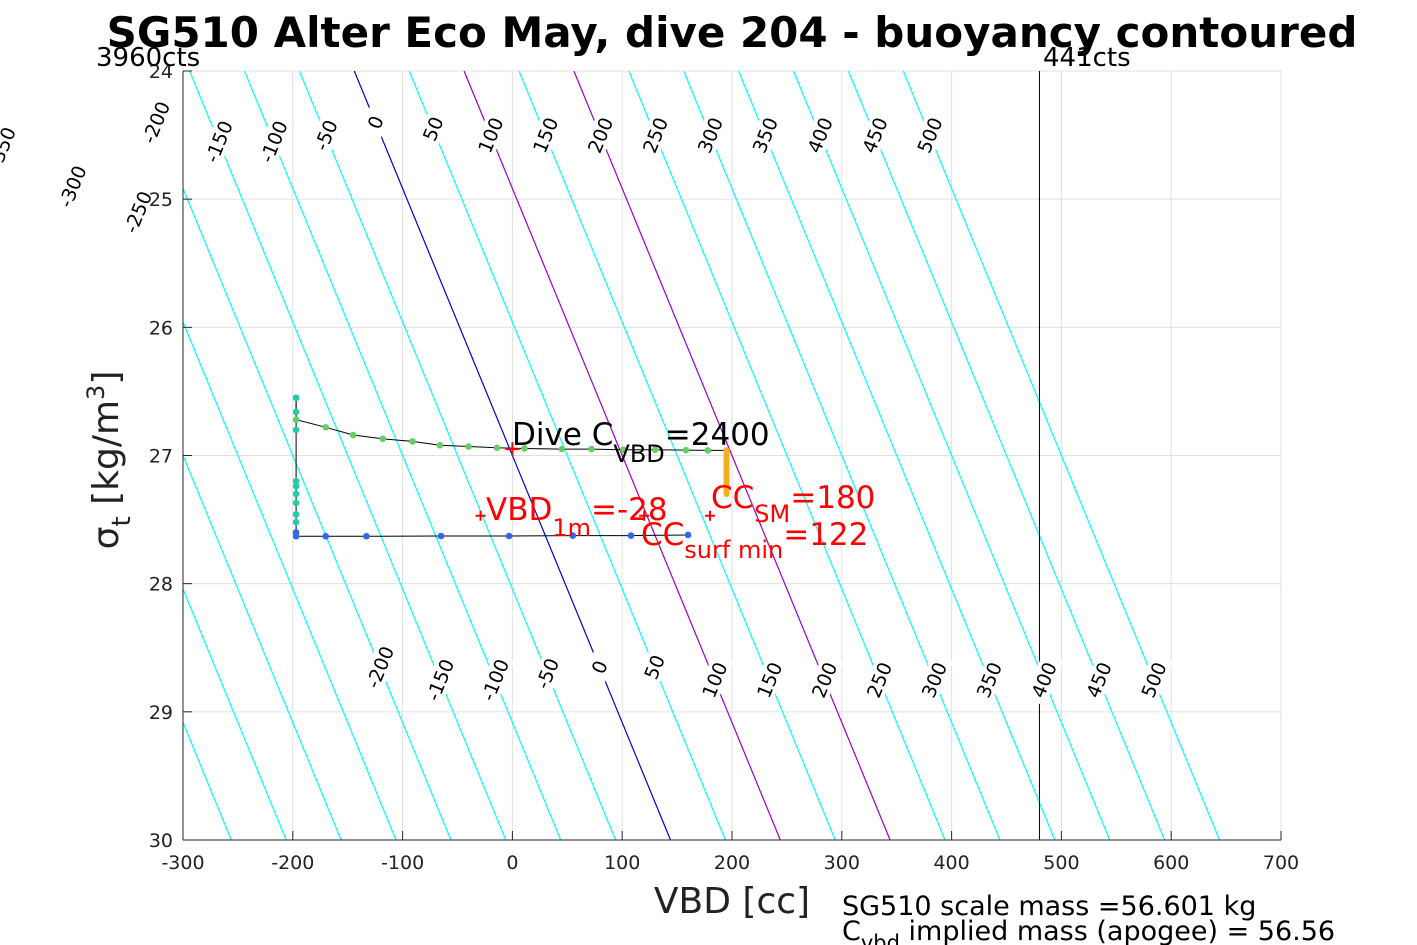 The width and height of the screenshot is (1417, 945). I want to click on implied-mass-subscript: vbd, so click(880, 938).